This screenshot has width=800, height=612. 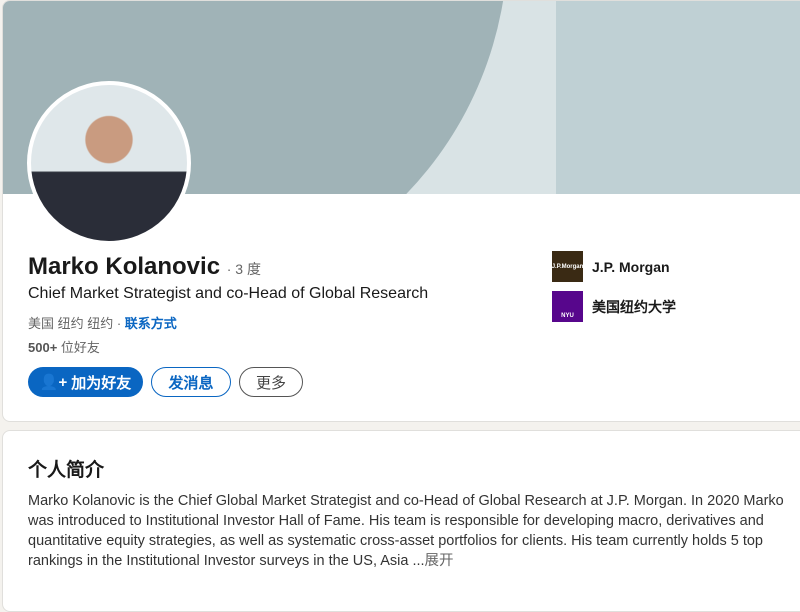 What do you see at coordinates (109, 163) in the screenshot?
I see `avatar` at bounding box center [109, 163].